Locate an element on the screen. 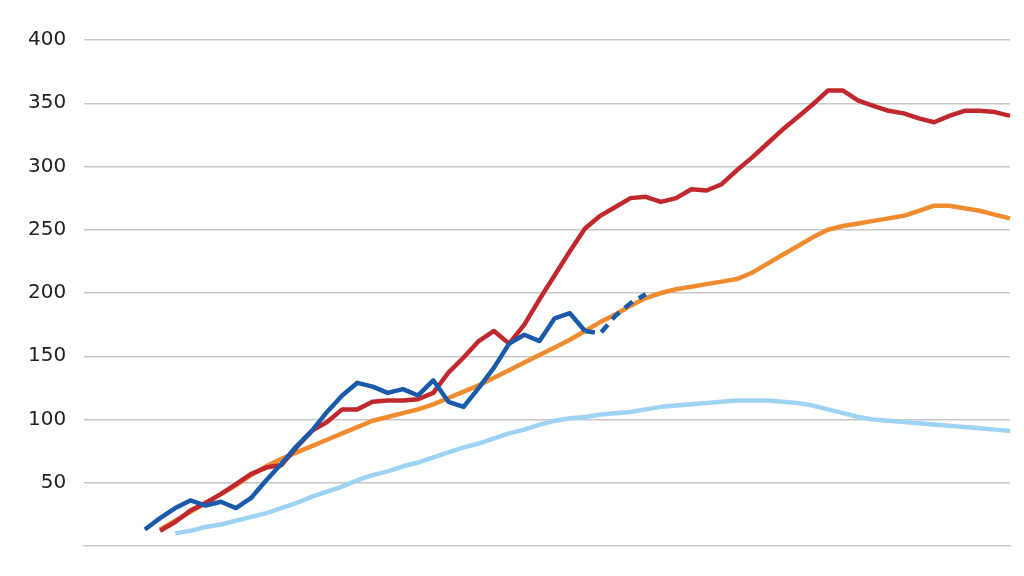 This screenshot has height=576, width=1024. y-tick-label: 350 is located at coordinates (47, 101).